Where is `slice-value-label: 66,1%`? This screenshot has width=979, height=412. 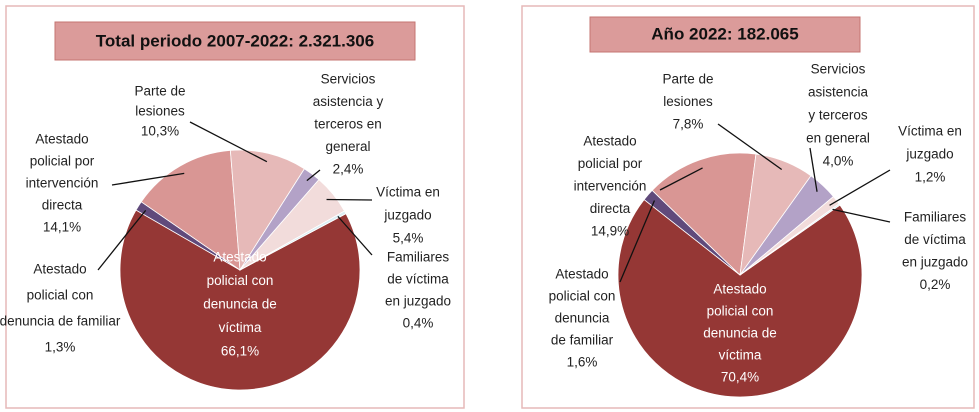
slice-value-label: 66,1% is located at coordinates (240, 351).